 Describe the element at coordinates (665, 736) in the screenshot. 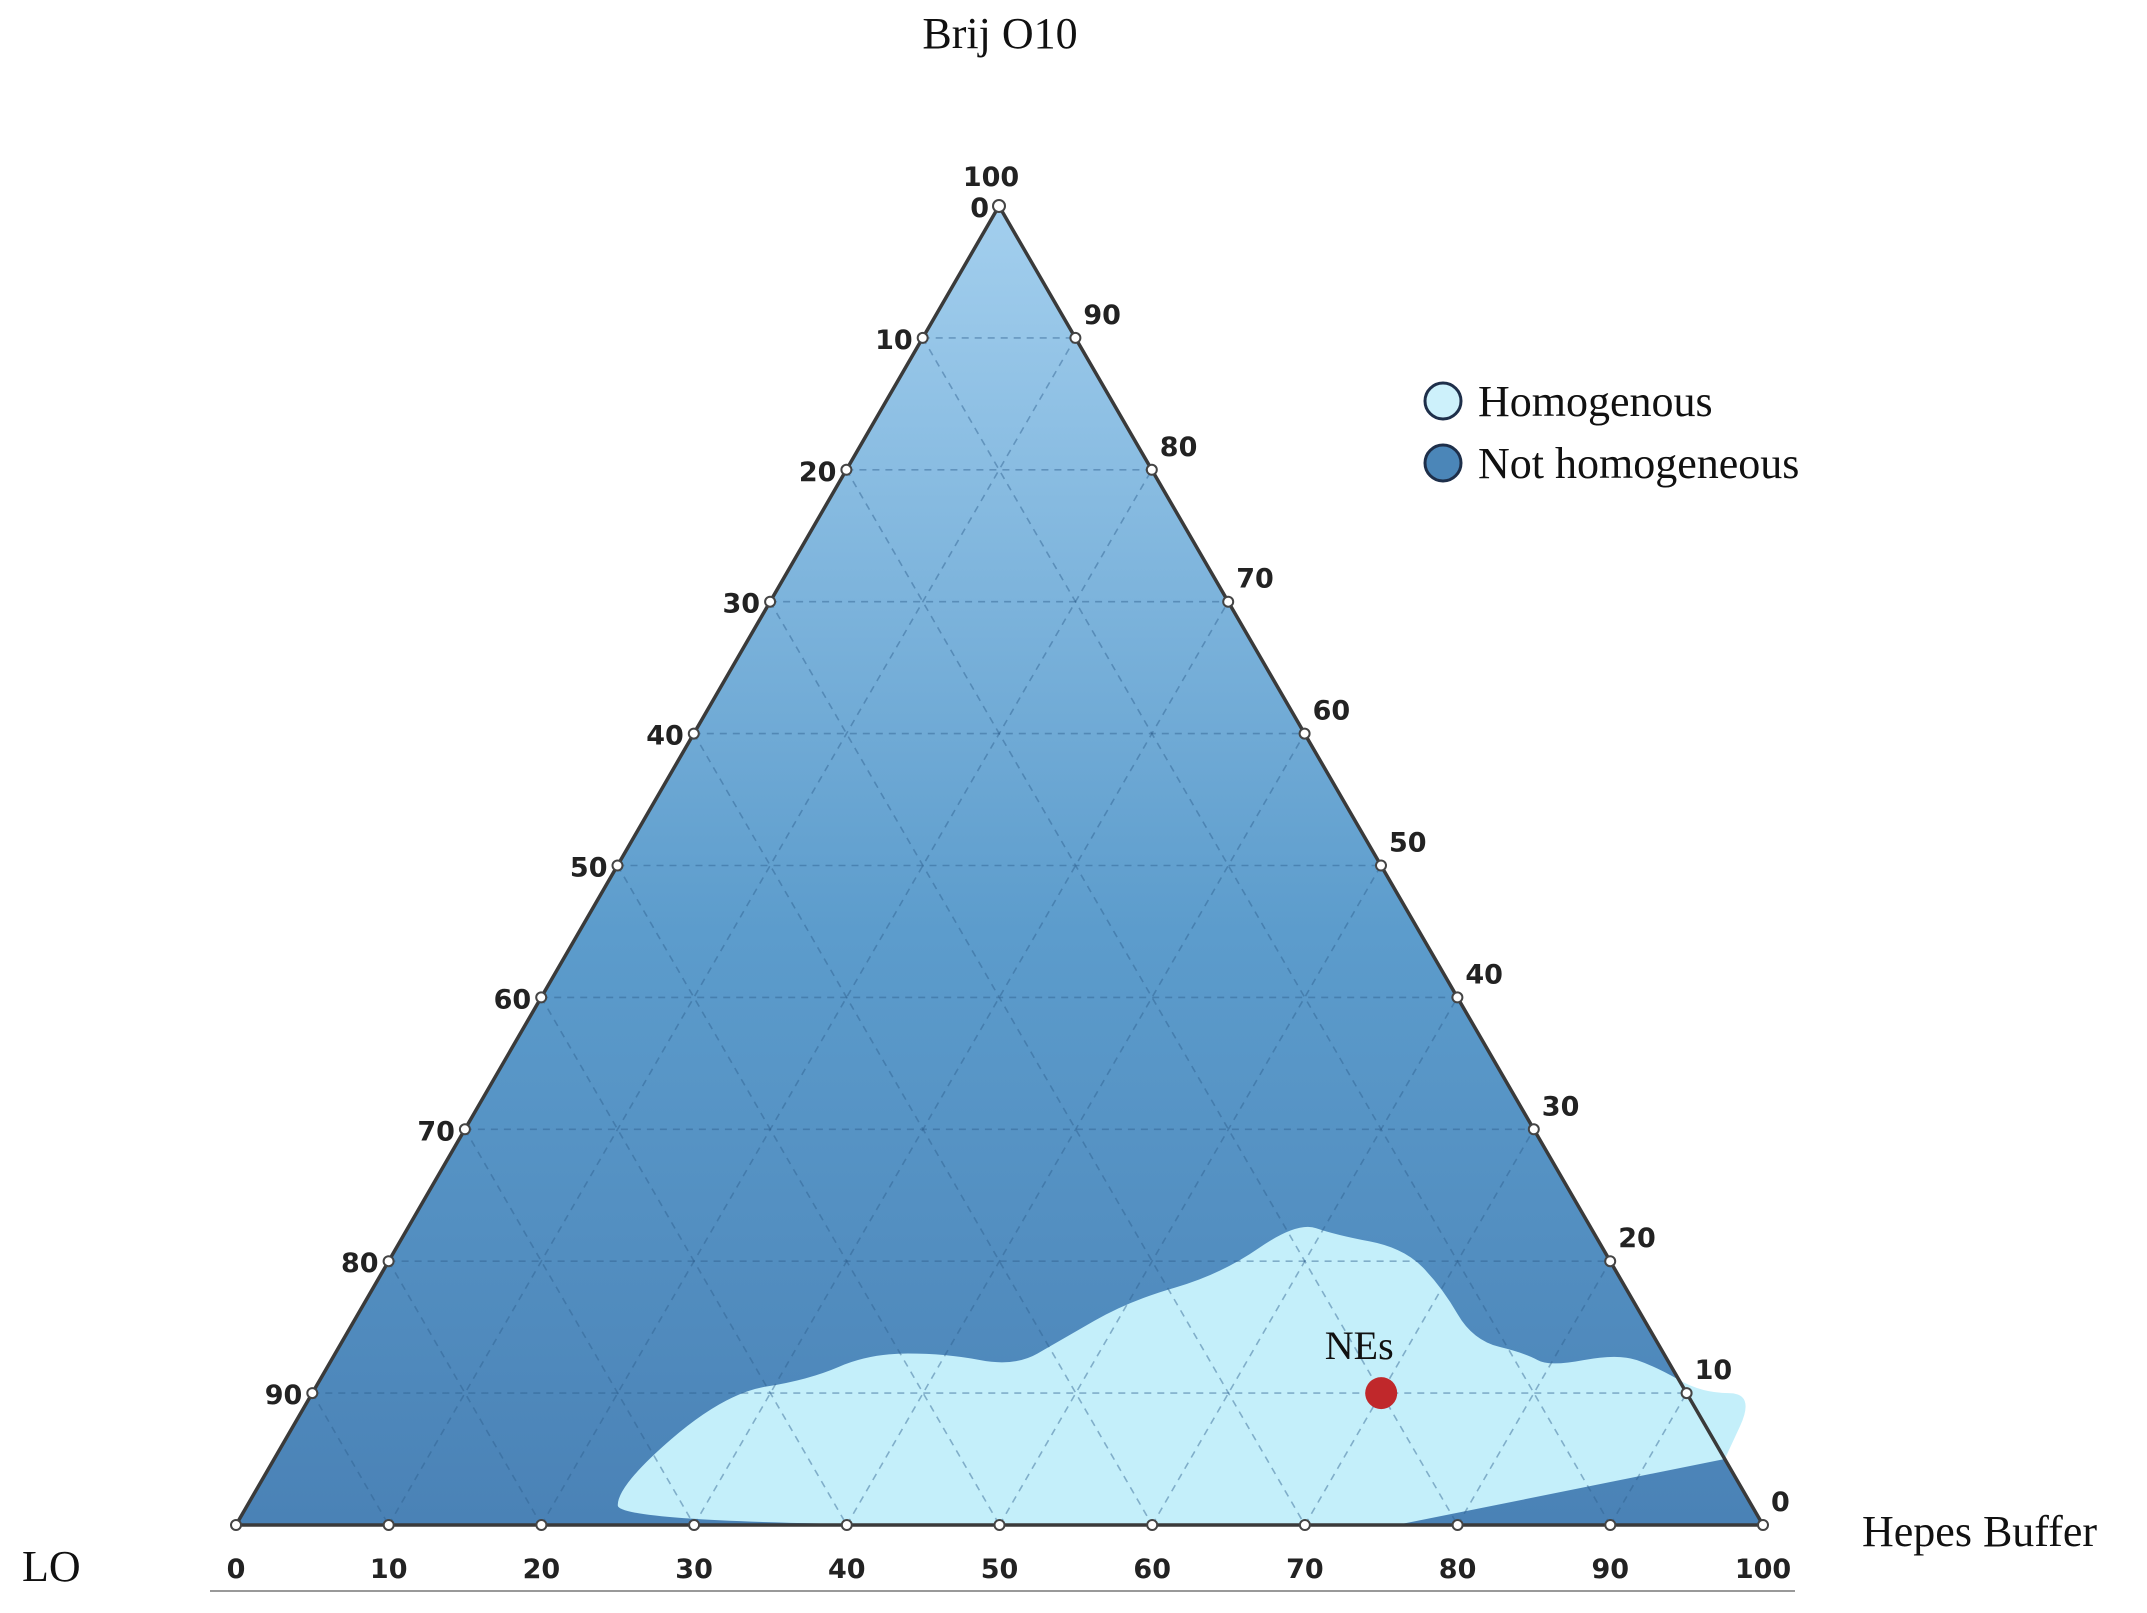

I see `tick-label-left: 40` at that location.